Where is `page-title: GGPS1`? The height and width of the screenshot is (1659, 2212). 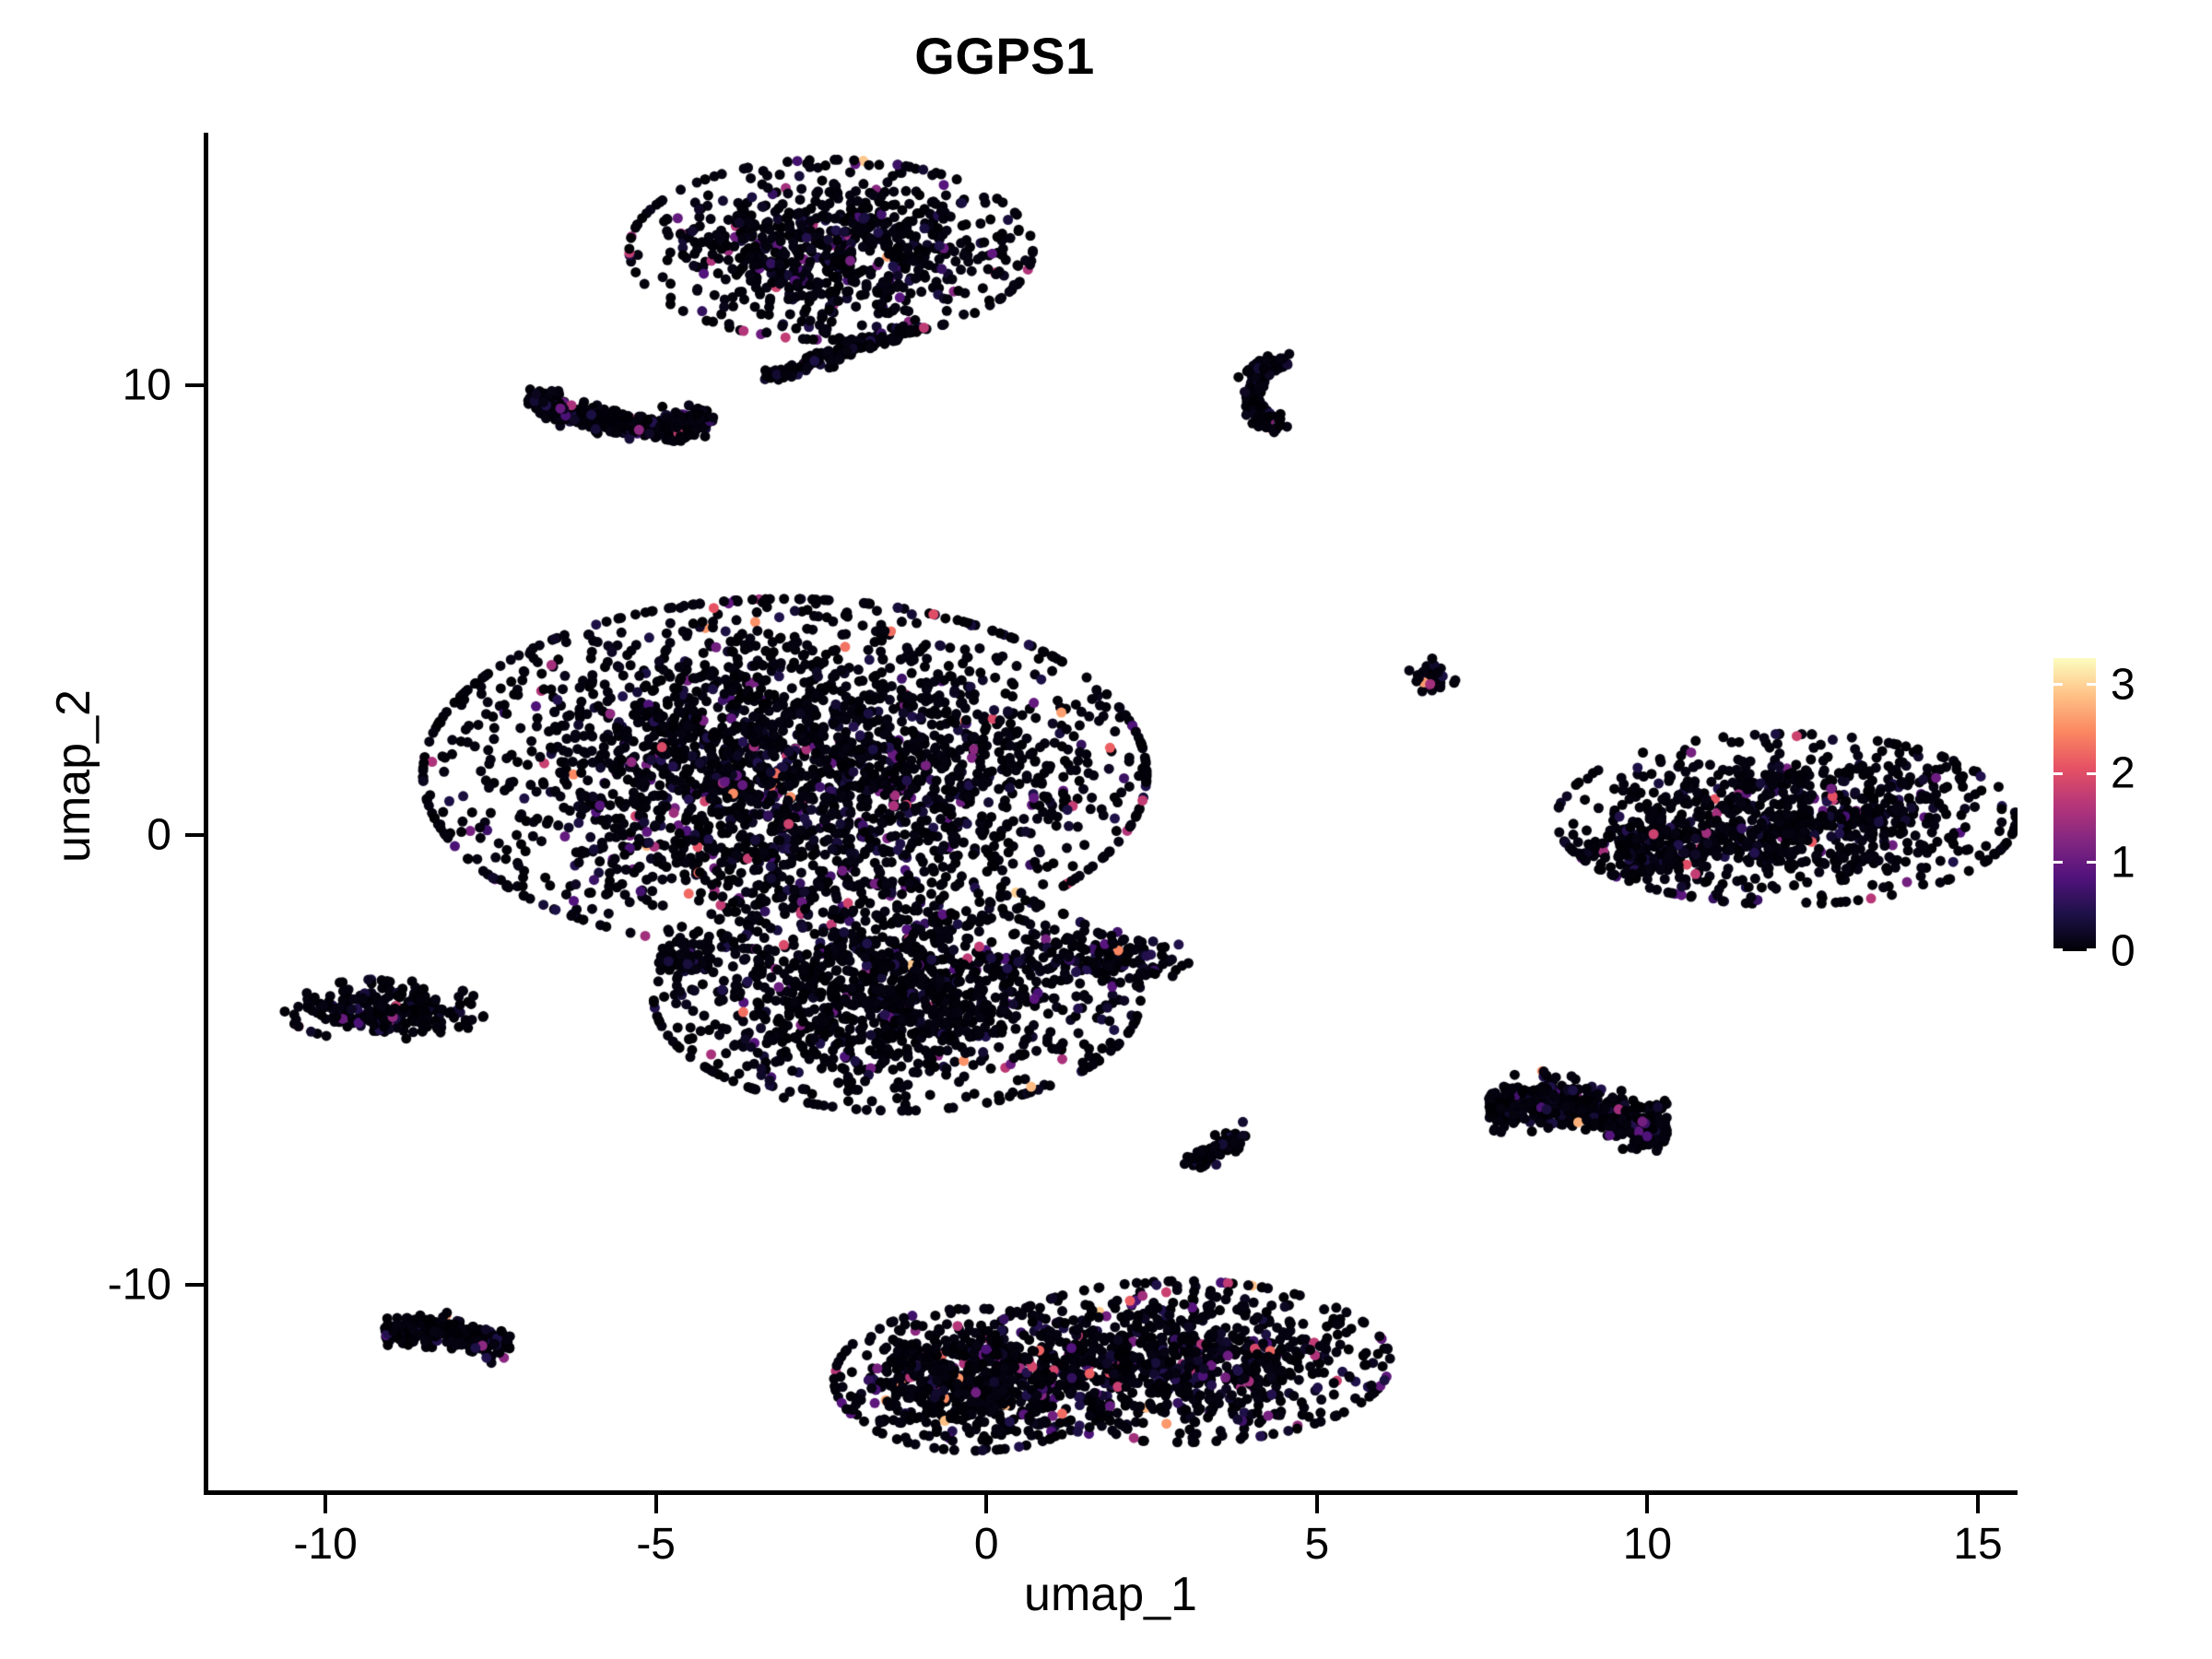 page-title: GGPS1 is located at coordinates (1004, 56).